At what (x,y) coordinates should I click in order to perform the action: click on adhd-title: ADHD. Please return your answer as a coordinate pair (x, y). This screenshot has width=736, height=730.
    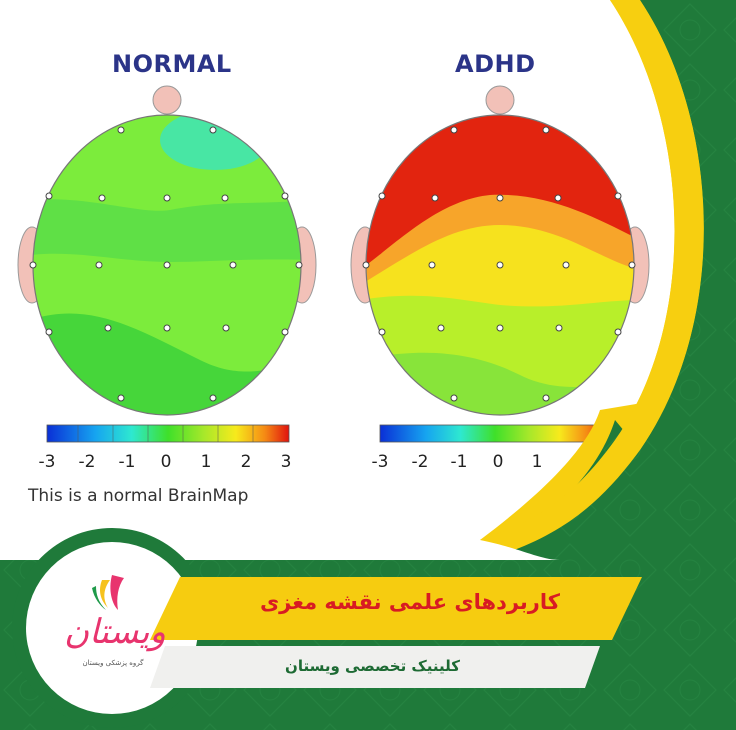
    Looking at the image, I should click on (495, 64).